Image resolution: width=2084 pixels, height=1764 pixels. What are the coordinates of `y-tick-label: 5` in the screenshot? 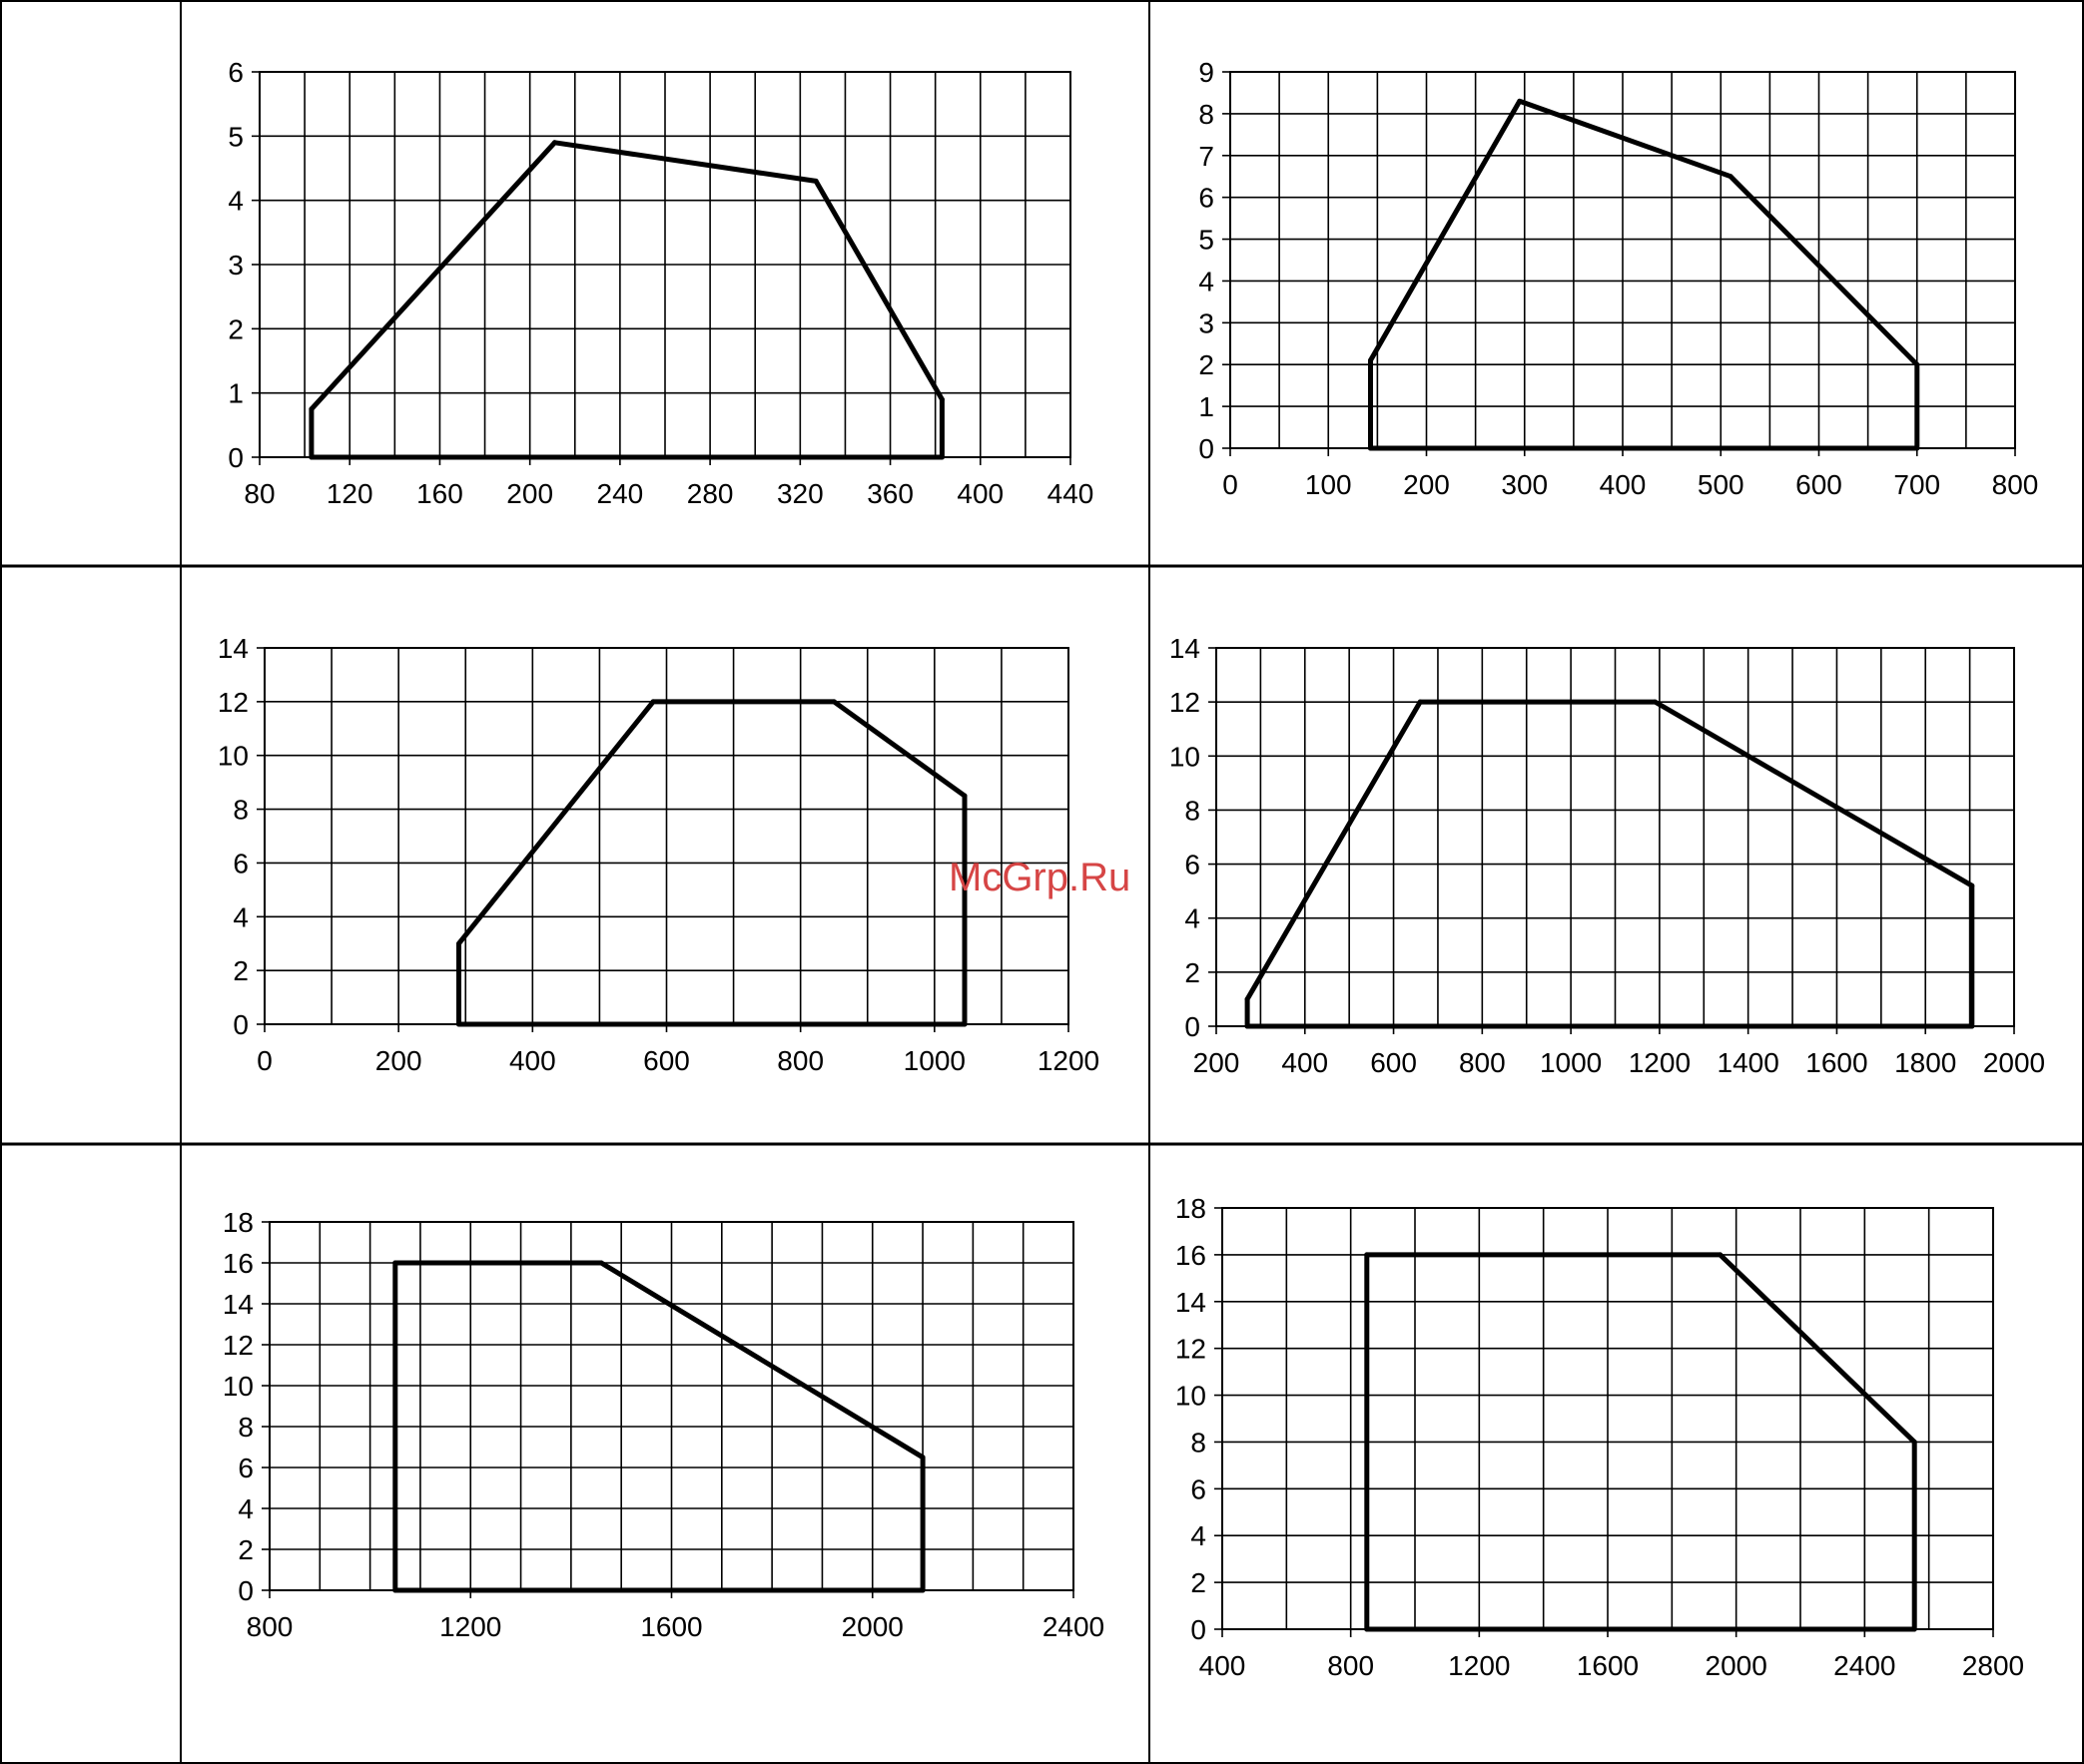 It's located at (1206, 241).